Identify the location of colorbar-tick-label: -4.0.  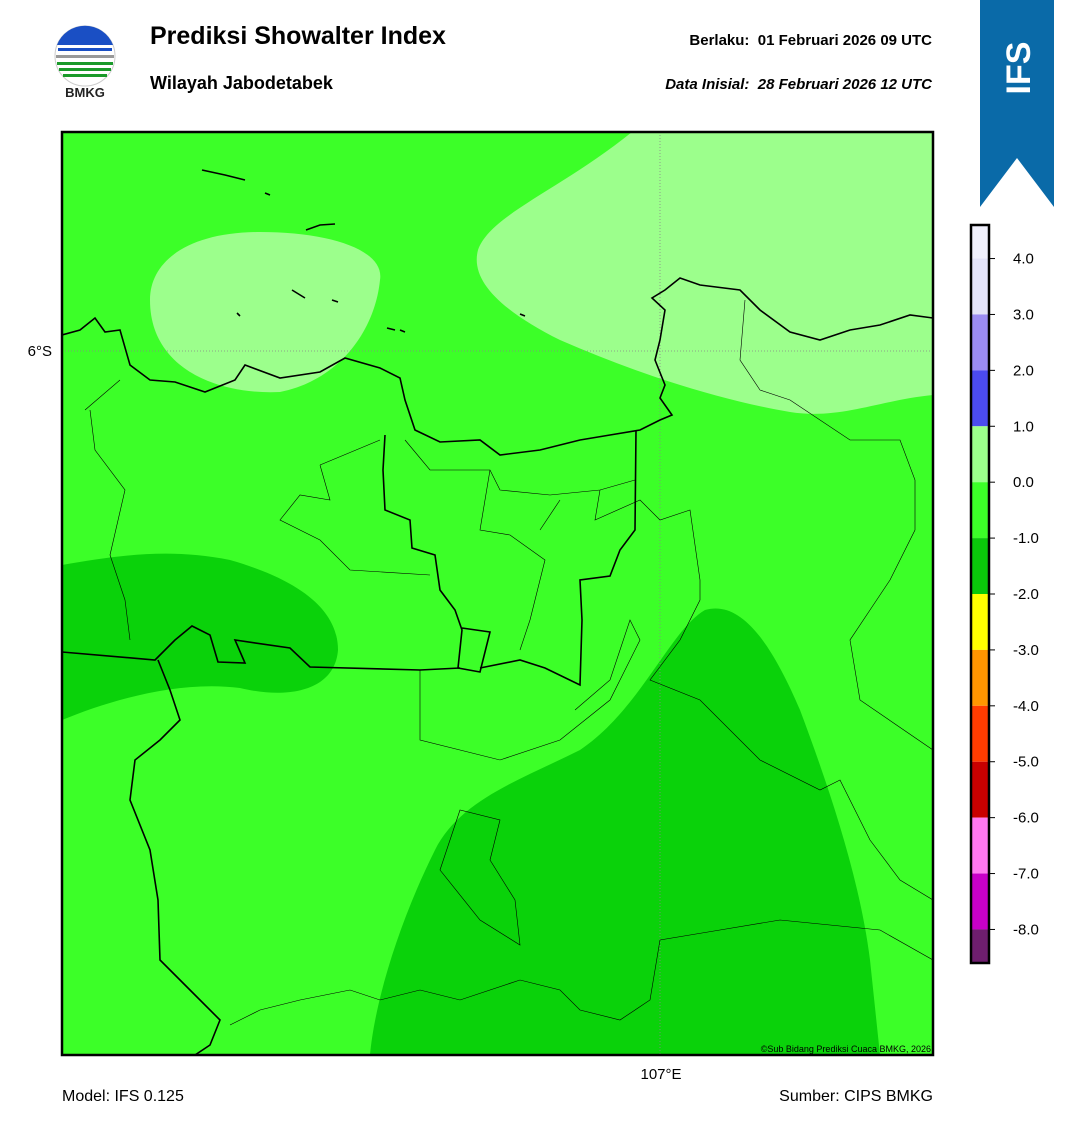
(1026, 706).